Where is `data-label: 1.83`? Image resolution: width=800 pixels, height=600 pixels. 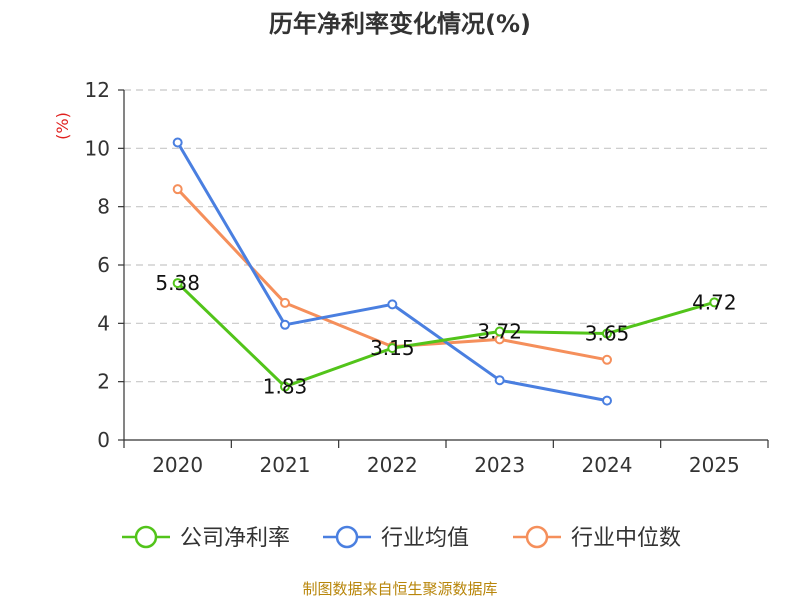 data-label: 1.83 is located at coordinates (285, 387).